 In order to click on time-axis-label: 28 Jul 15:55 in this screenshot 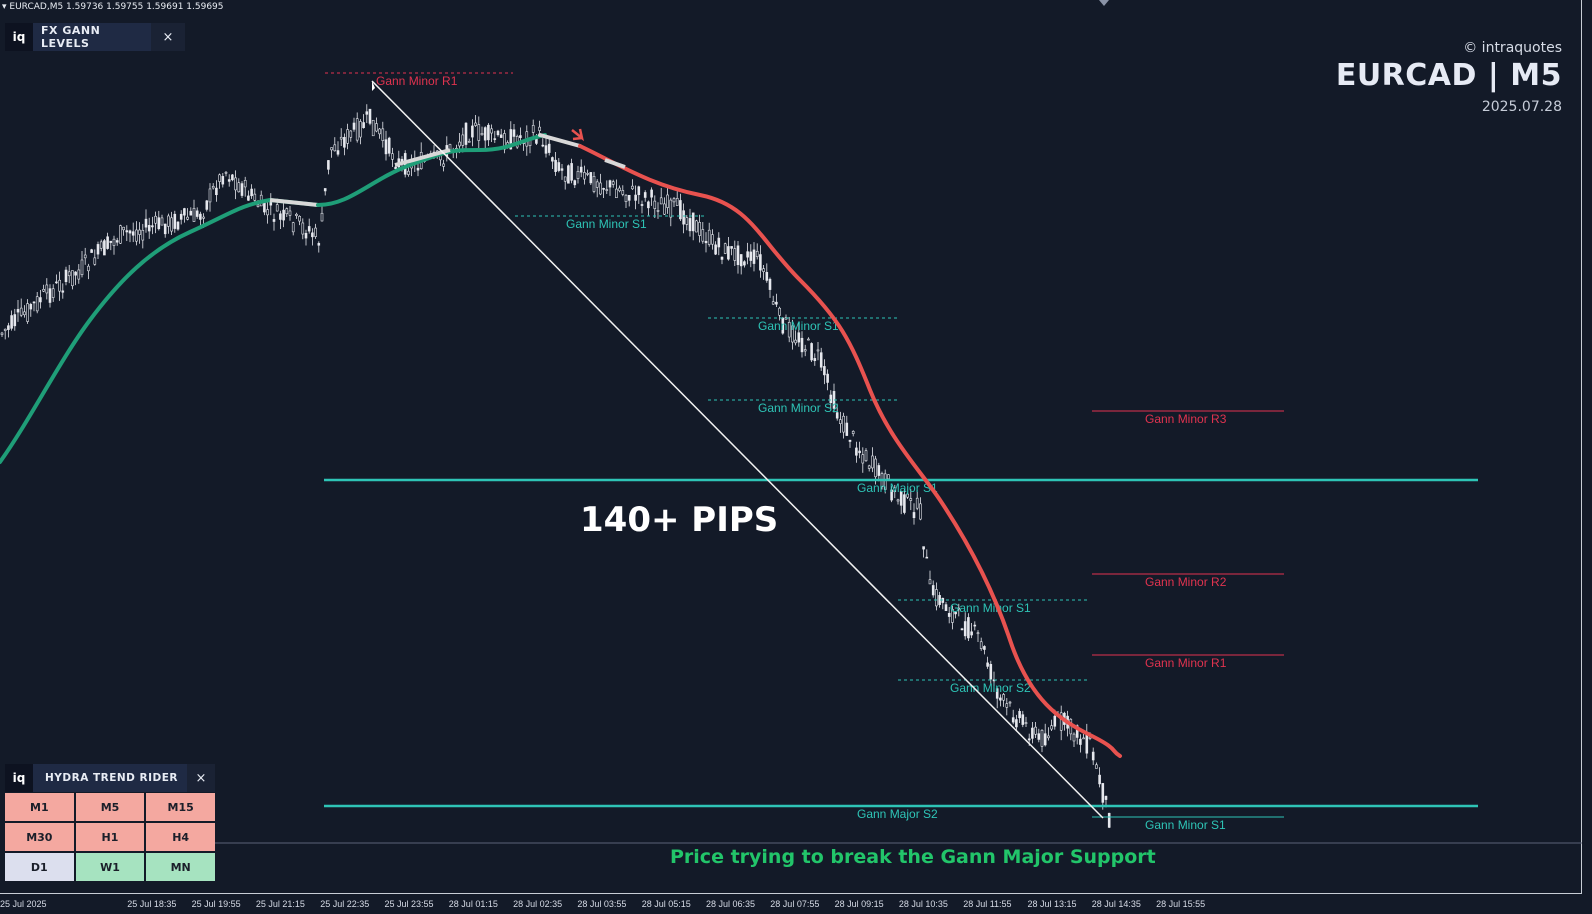, I will do `click(1180, 904)`.